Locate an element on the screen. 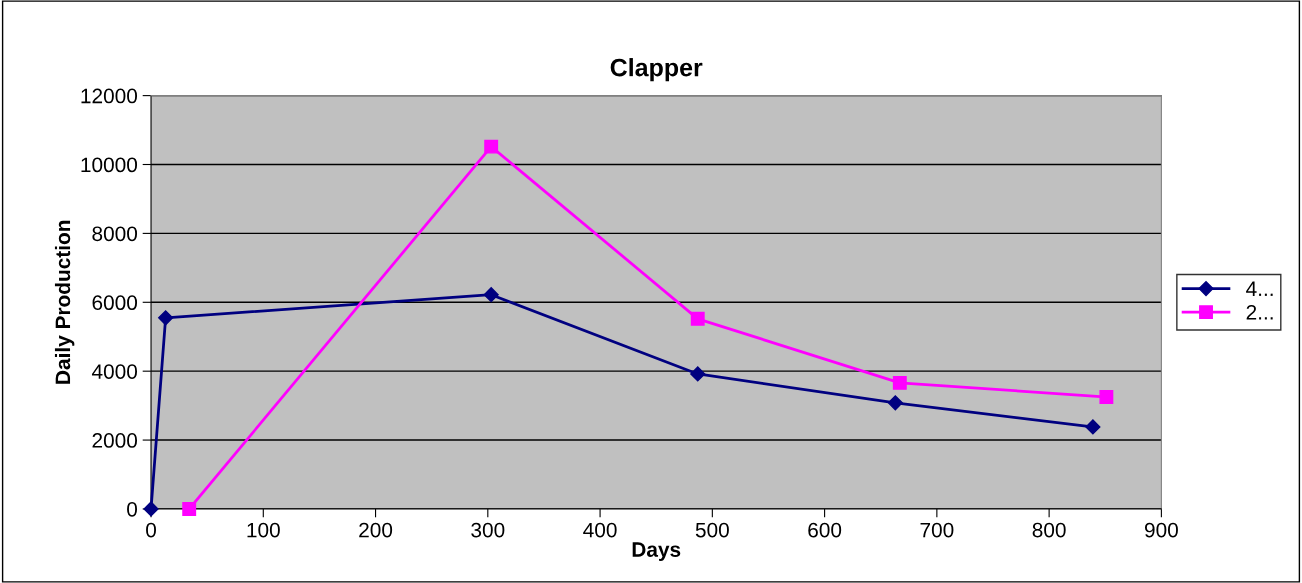 Image resolution: width=1302 pixels, height=583 pixels. y-tick-label: 10000 is located at coordinates (109, 165).